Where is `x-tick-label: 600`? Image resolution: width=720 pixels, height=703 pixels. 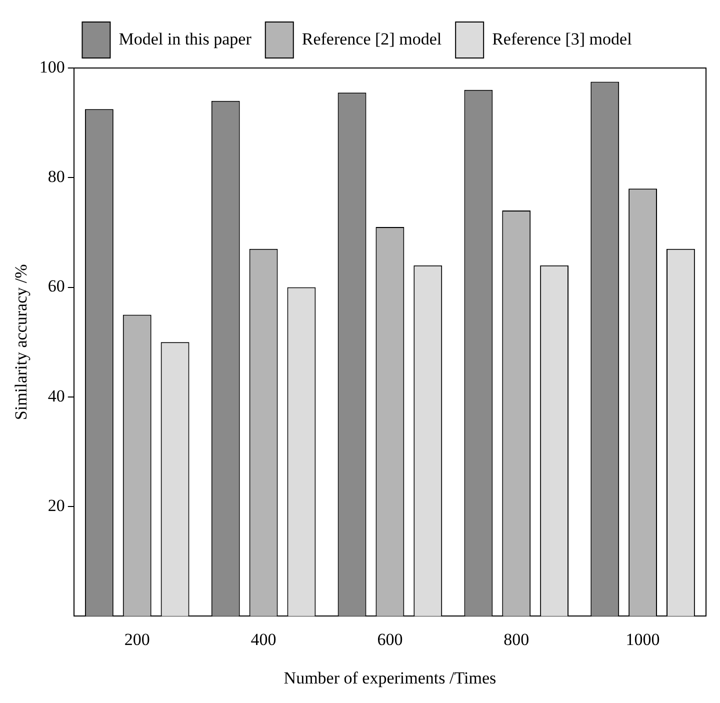
x-tick-label: 600 is located at coordinates (390, 639).